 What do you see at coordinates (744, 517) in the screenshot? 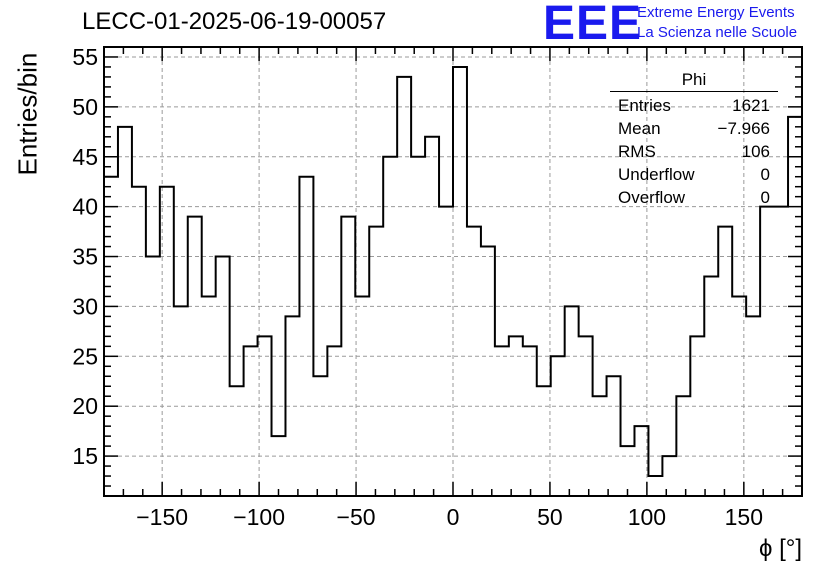
I see `x-tick-label: 150` at bounding box center [744, 517].